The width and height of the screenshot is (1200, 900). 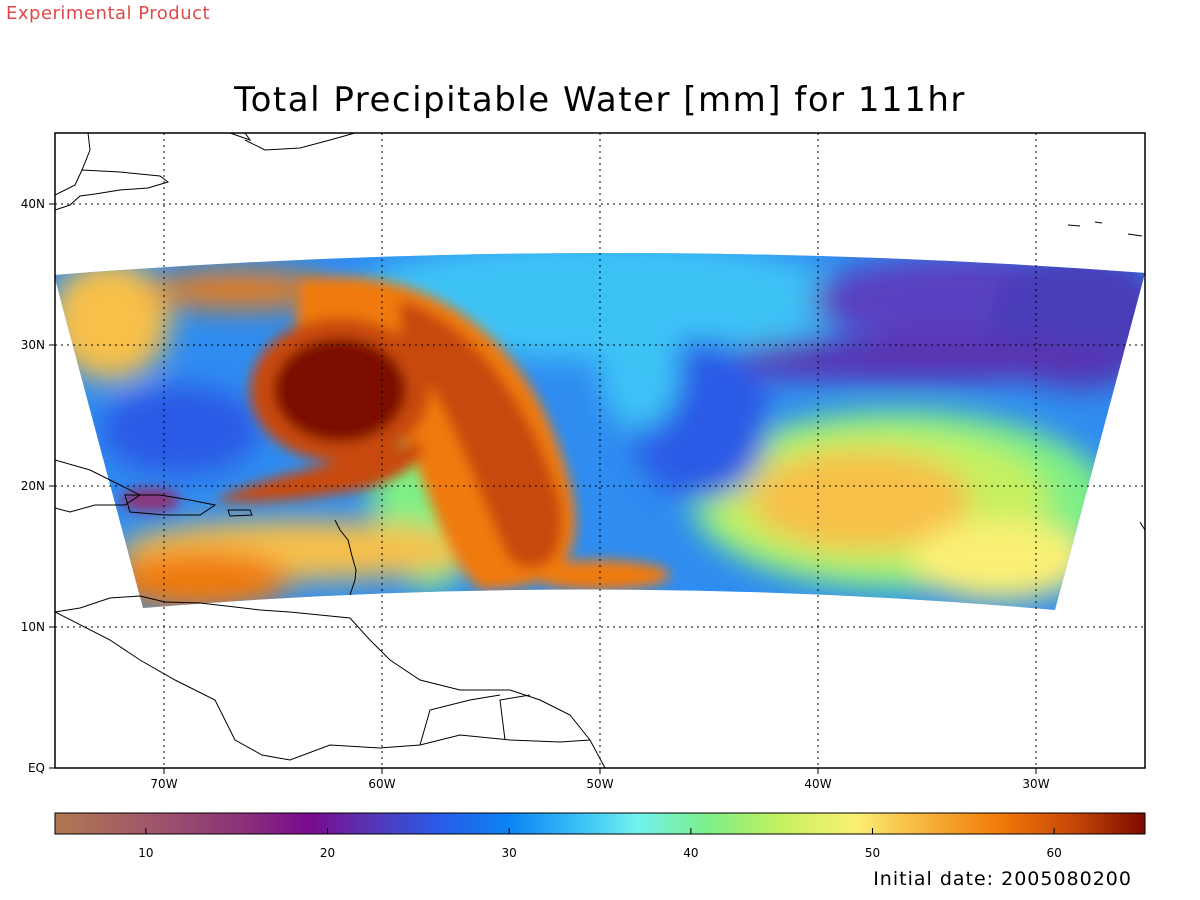 What do you see at coordinates (690, 853) in the screenshot?
I see `colorbar-label-40: 40` at bounding box center [690, 853].